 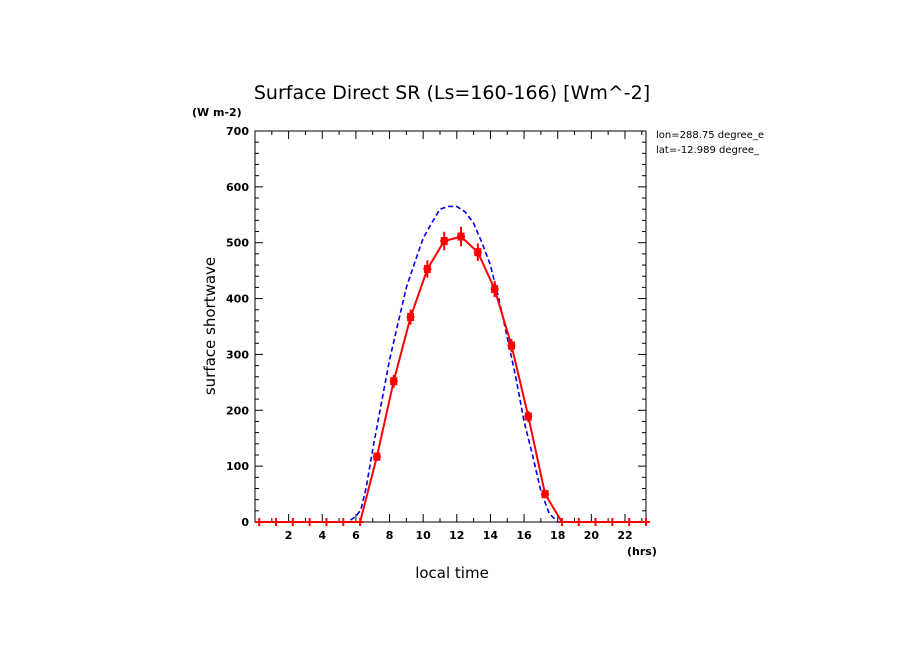 What do you see at coordinates (708, 150) in the screenshot?
I see `lat-annotation: lat=-12.989 degree_` at bounding box center [708, 150].